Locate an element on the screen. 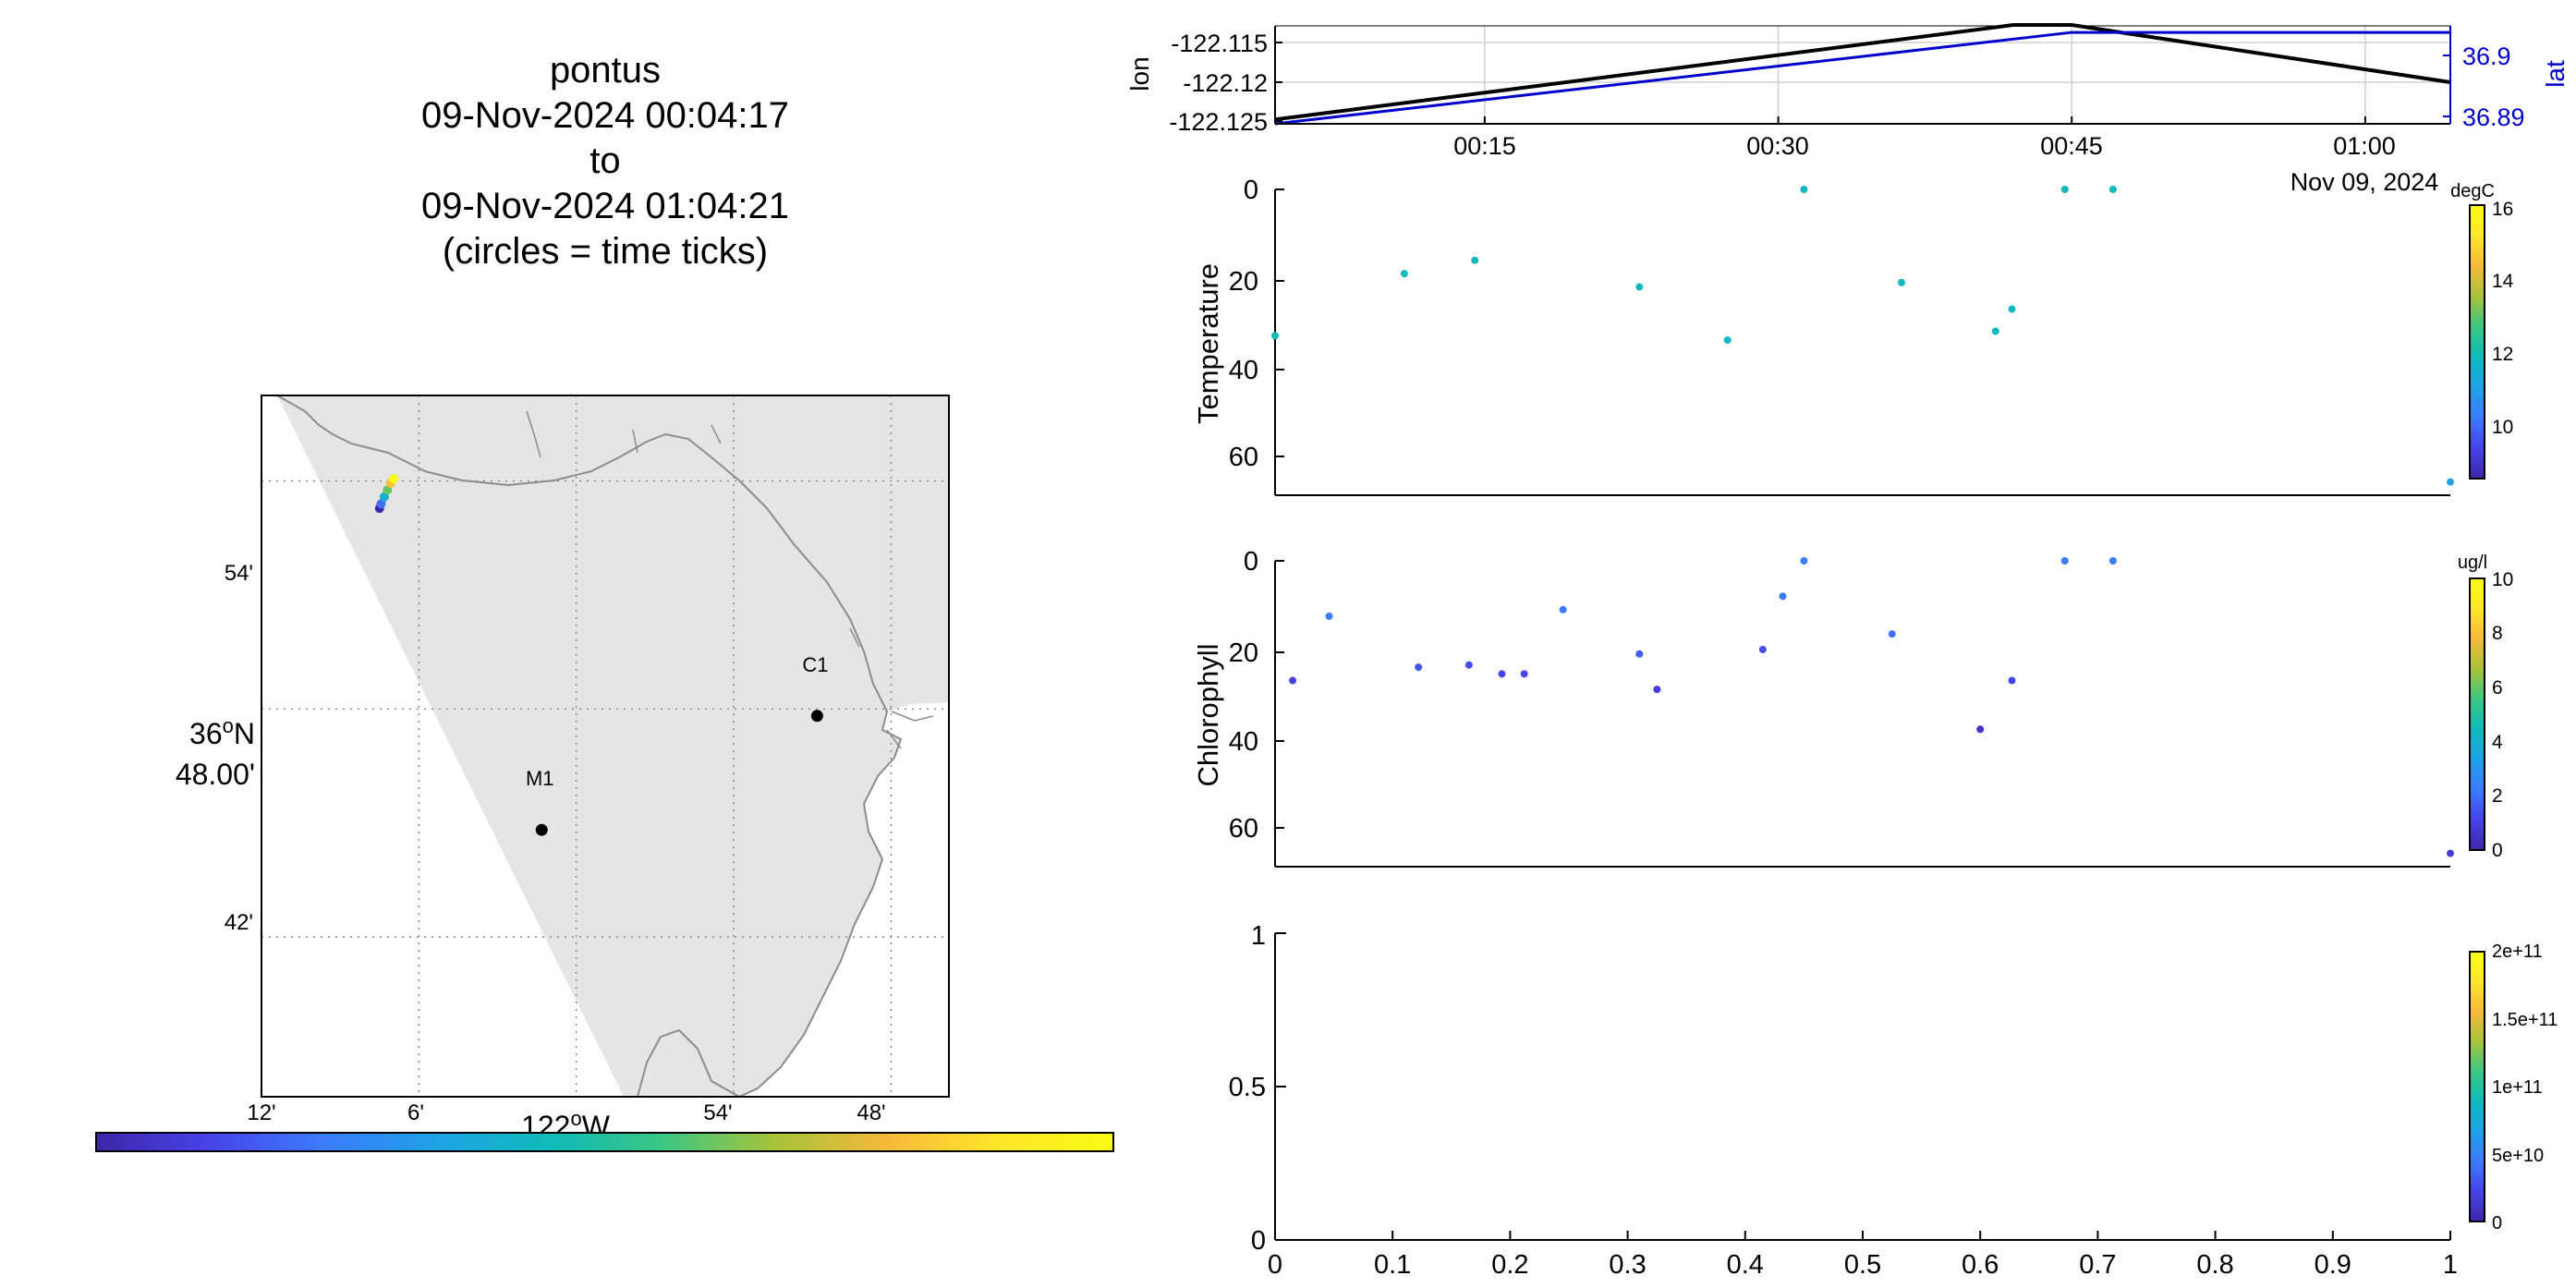 The width and height of the screenshot is (2576, 1288). empty-colorbar is located at coordinates (2477, 1086).